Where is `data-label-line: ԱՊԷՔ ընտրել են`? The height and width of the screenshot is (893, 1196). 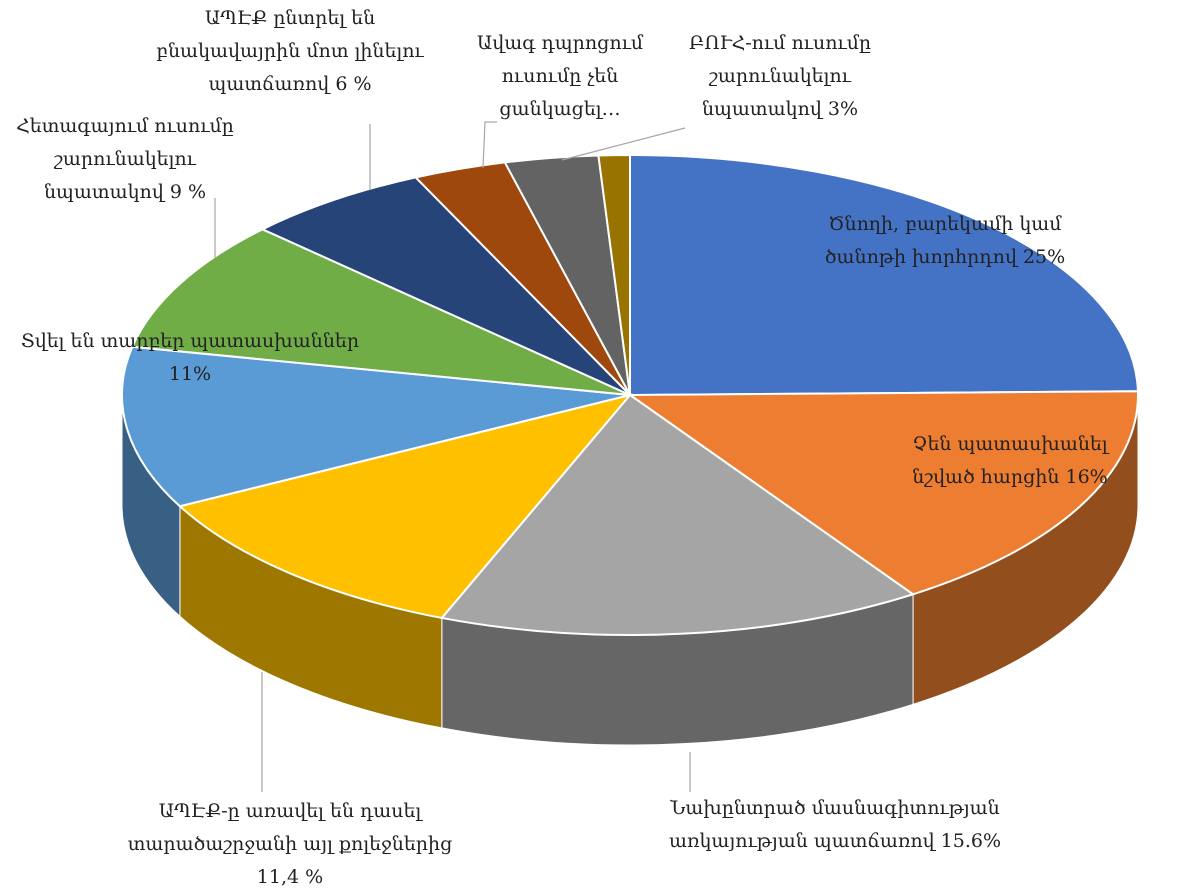
data-label-line: ԱՊԷՔ ընտրել են is located at coordinates (290, 18).